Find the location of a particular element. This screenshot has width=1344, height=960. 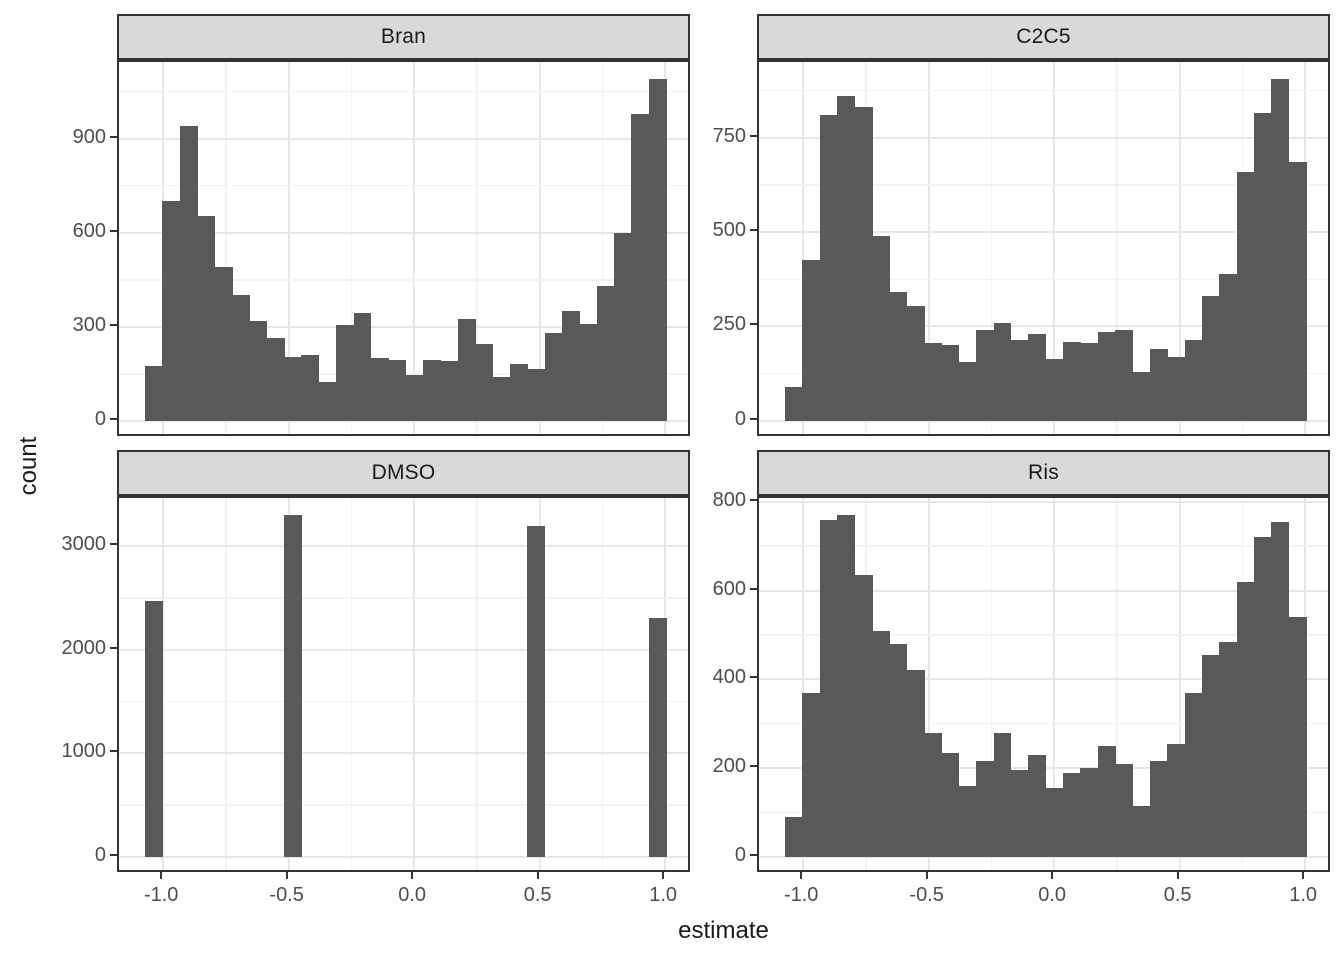

facet-strip-label: DMSO is located at coordinates (403, 472).